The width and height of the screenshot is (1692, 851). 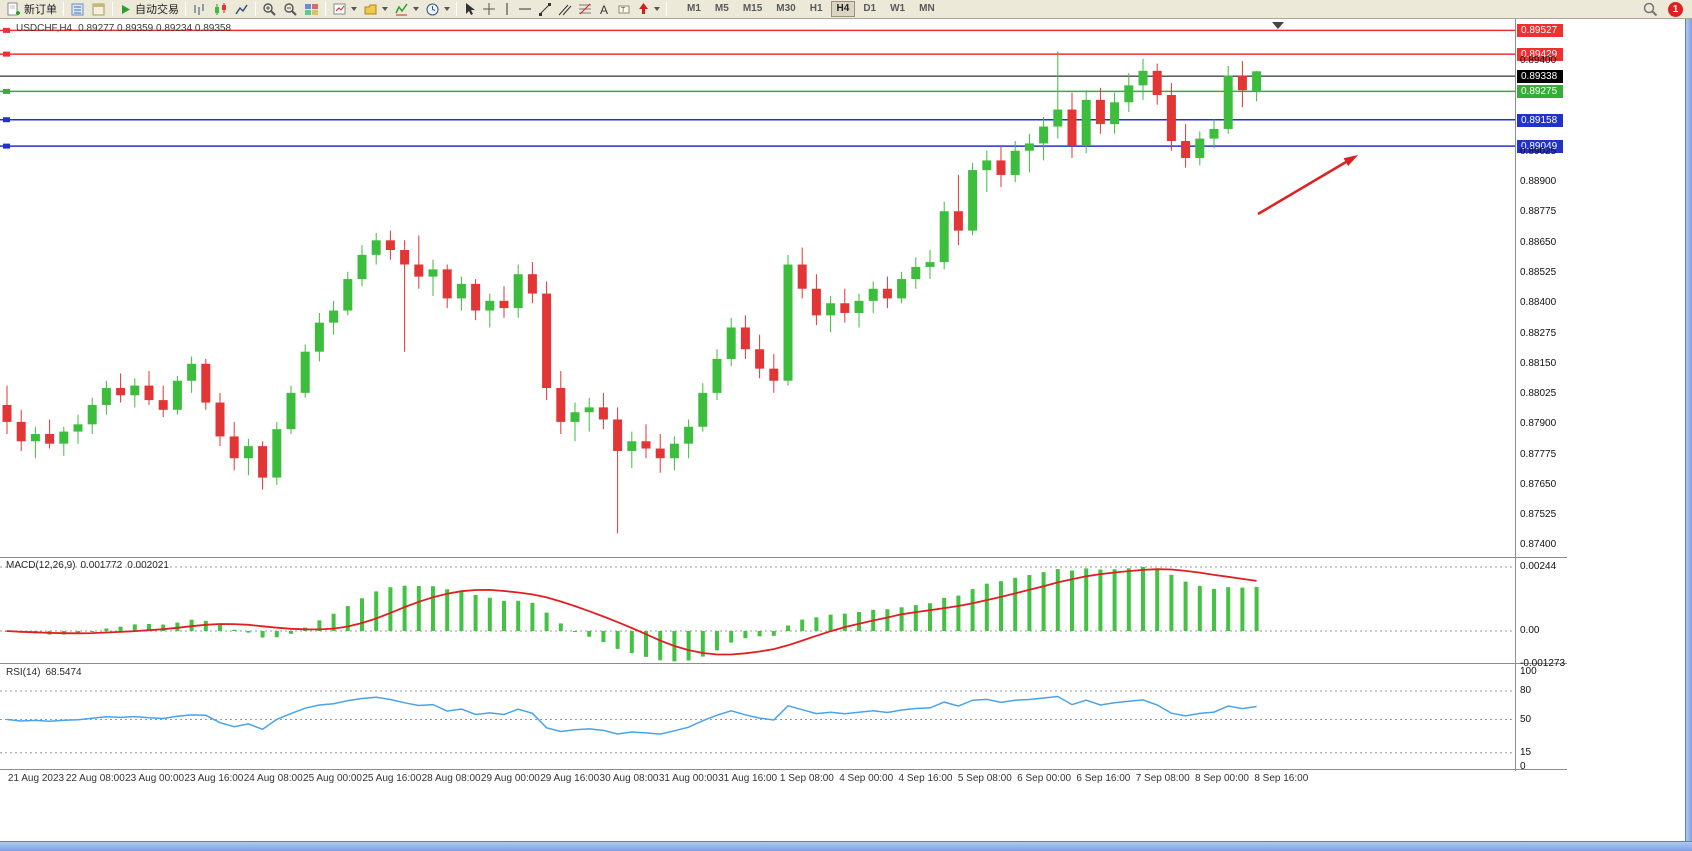 What do you see at coordinates (1538, 515) in the screenshot?
I see `price-axis-label: 0.87525` at bounding box center [1538, 515].